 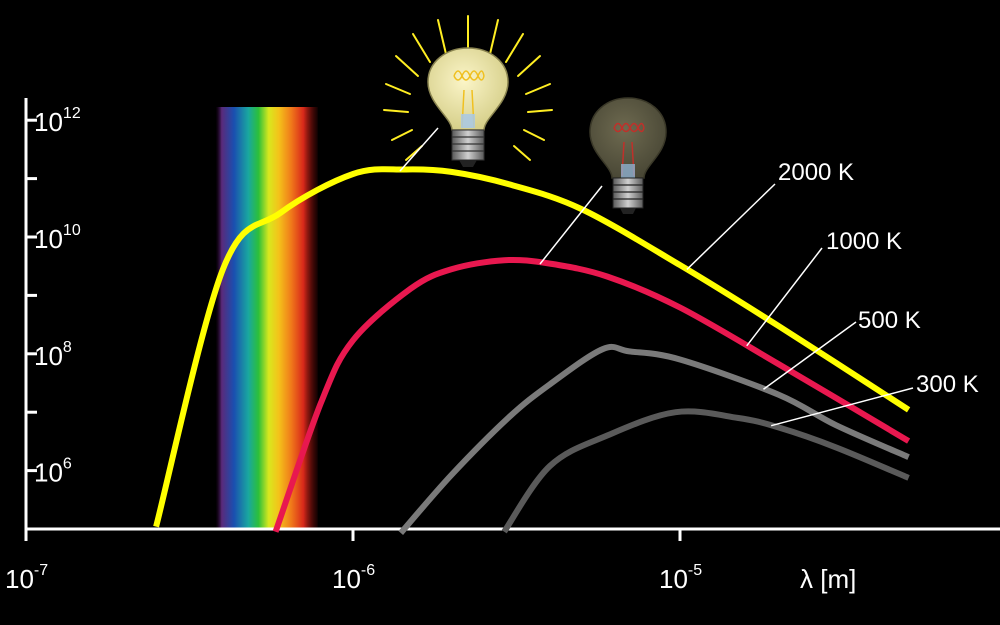 I want to click on curve-label-500k: 500 K, so click(x=889, y=320).